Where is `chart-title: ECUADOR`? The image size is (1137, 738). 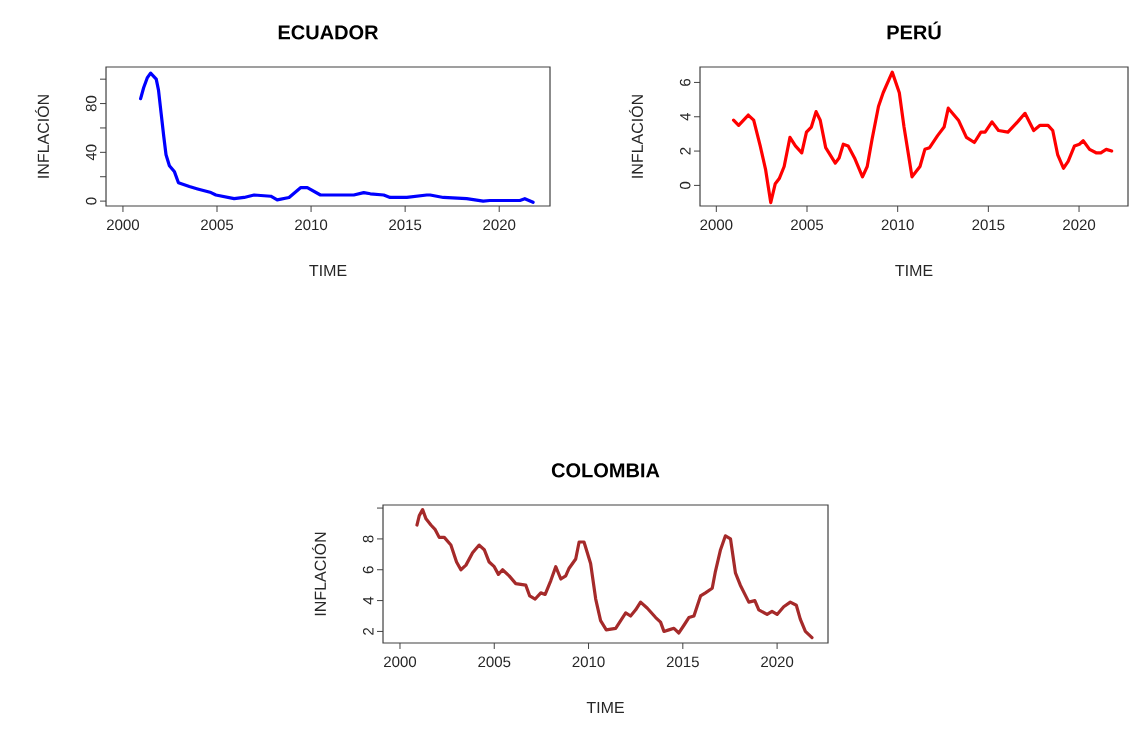 chart-title: ECUADOR is located at coordinates (328, 32).